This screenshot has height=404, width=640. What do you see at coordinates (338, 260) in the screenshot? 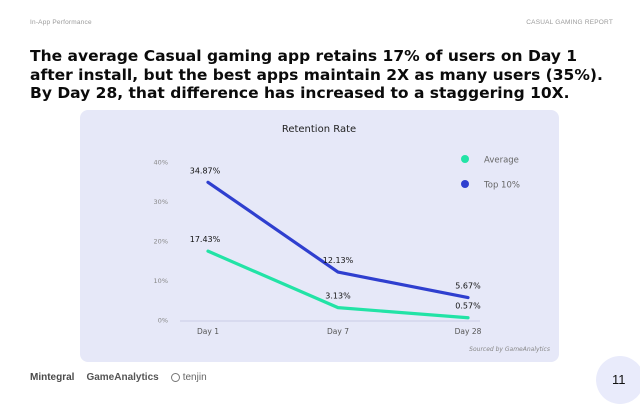
I see `data-label: 12.13%` at bounding box center [338, 260].